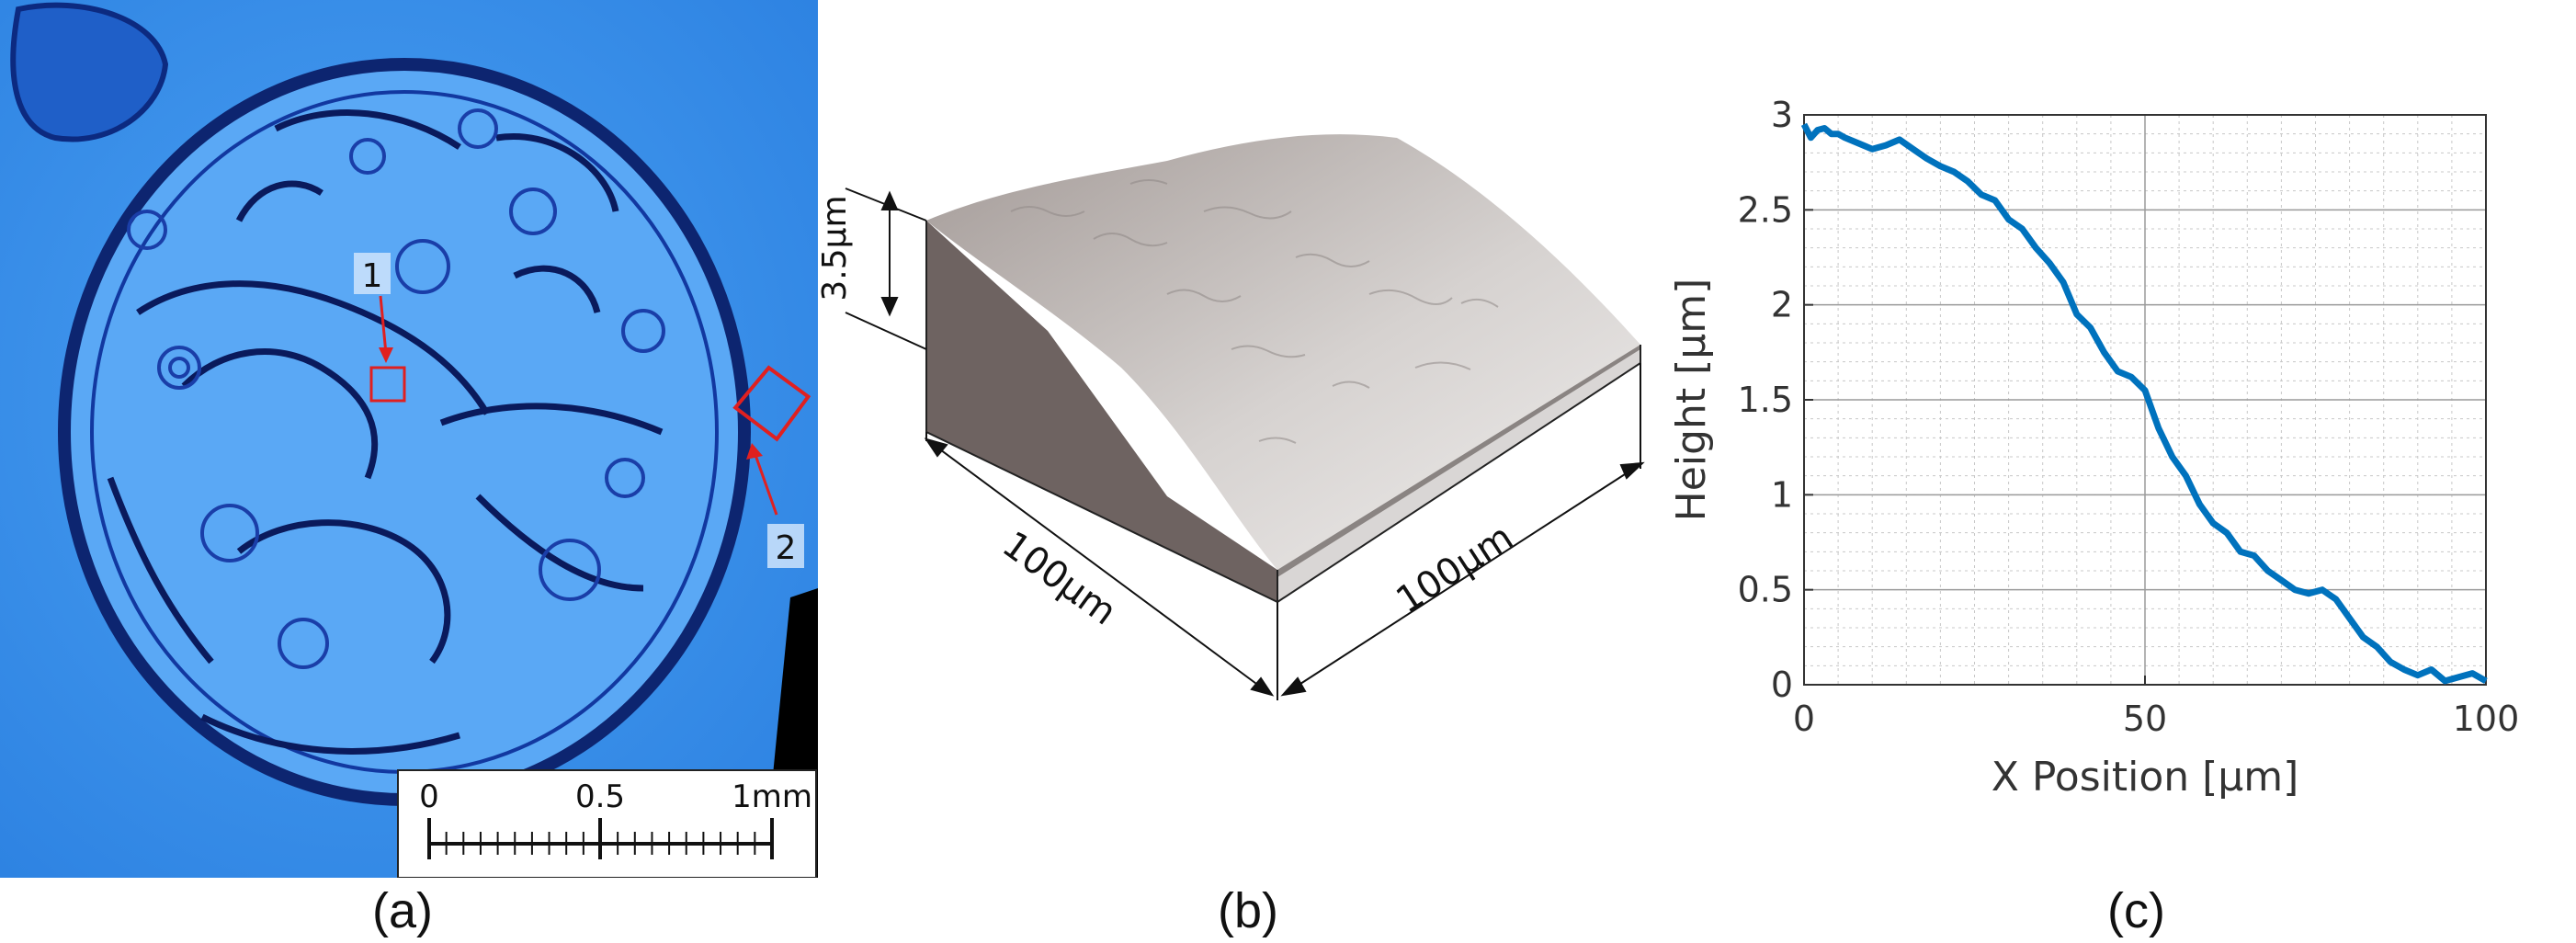 This screenshot has height=943, width=2576. Describe the element at coordinates (772, 797) in the screenshot. I see `scale-bar-label-end: 1mm` at that location.